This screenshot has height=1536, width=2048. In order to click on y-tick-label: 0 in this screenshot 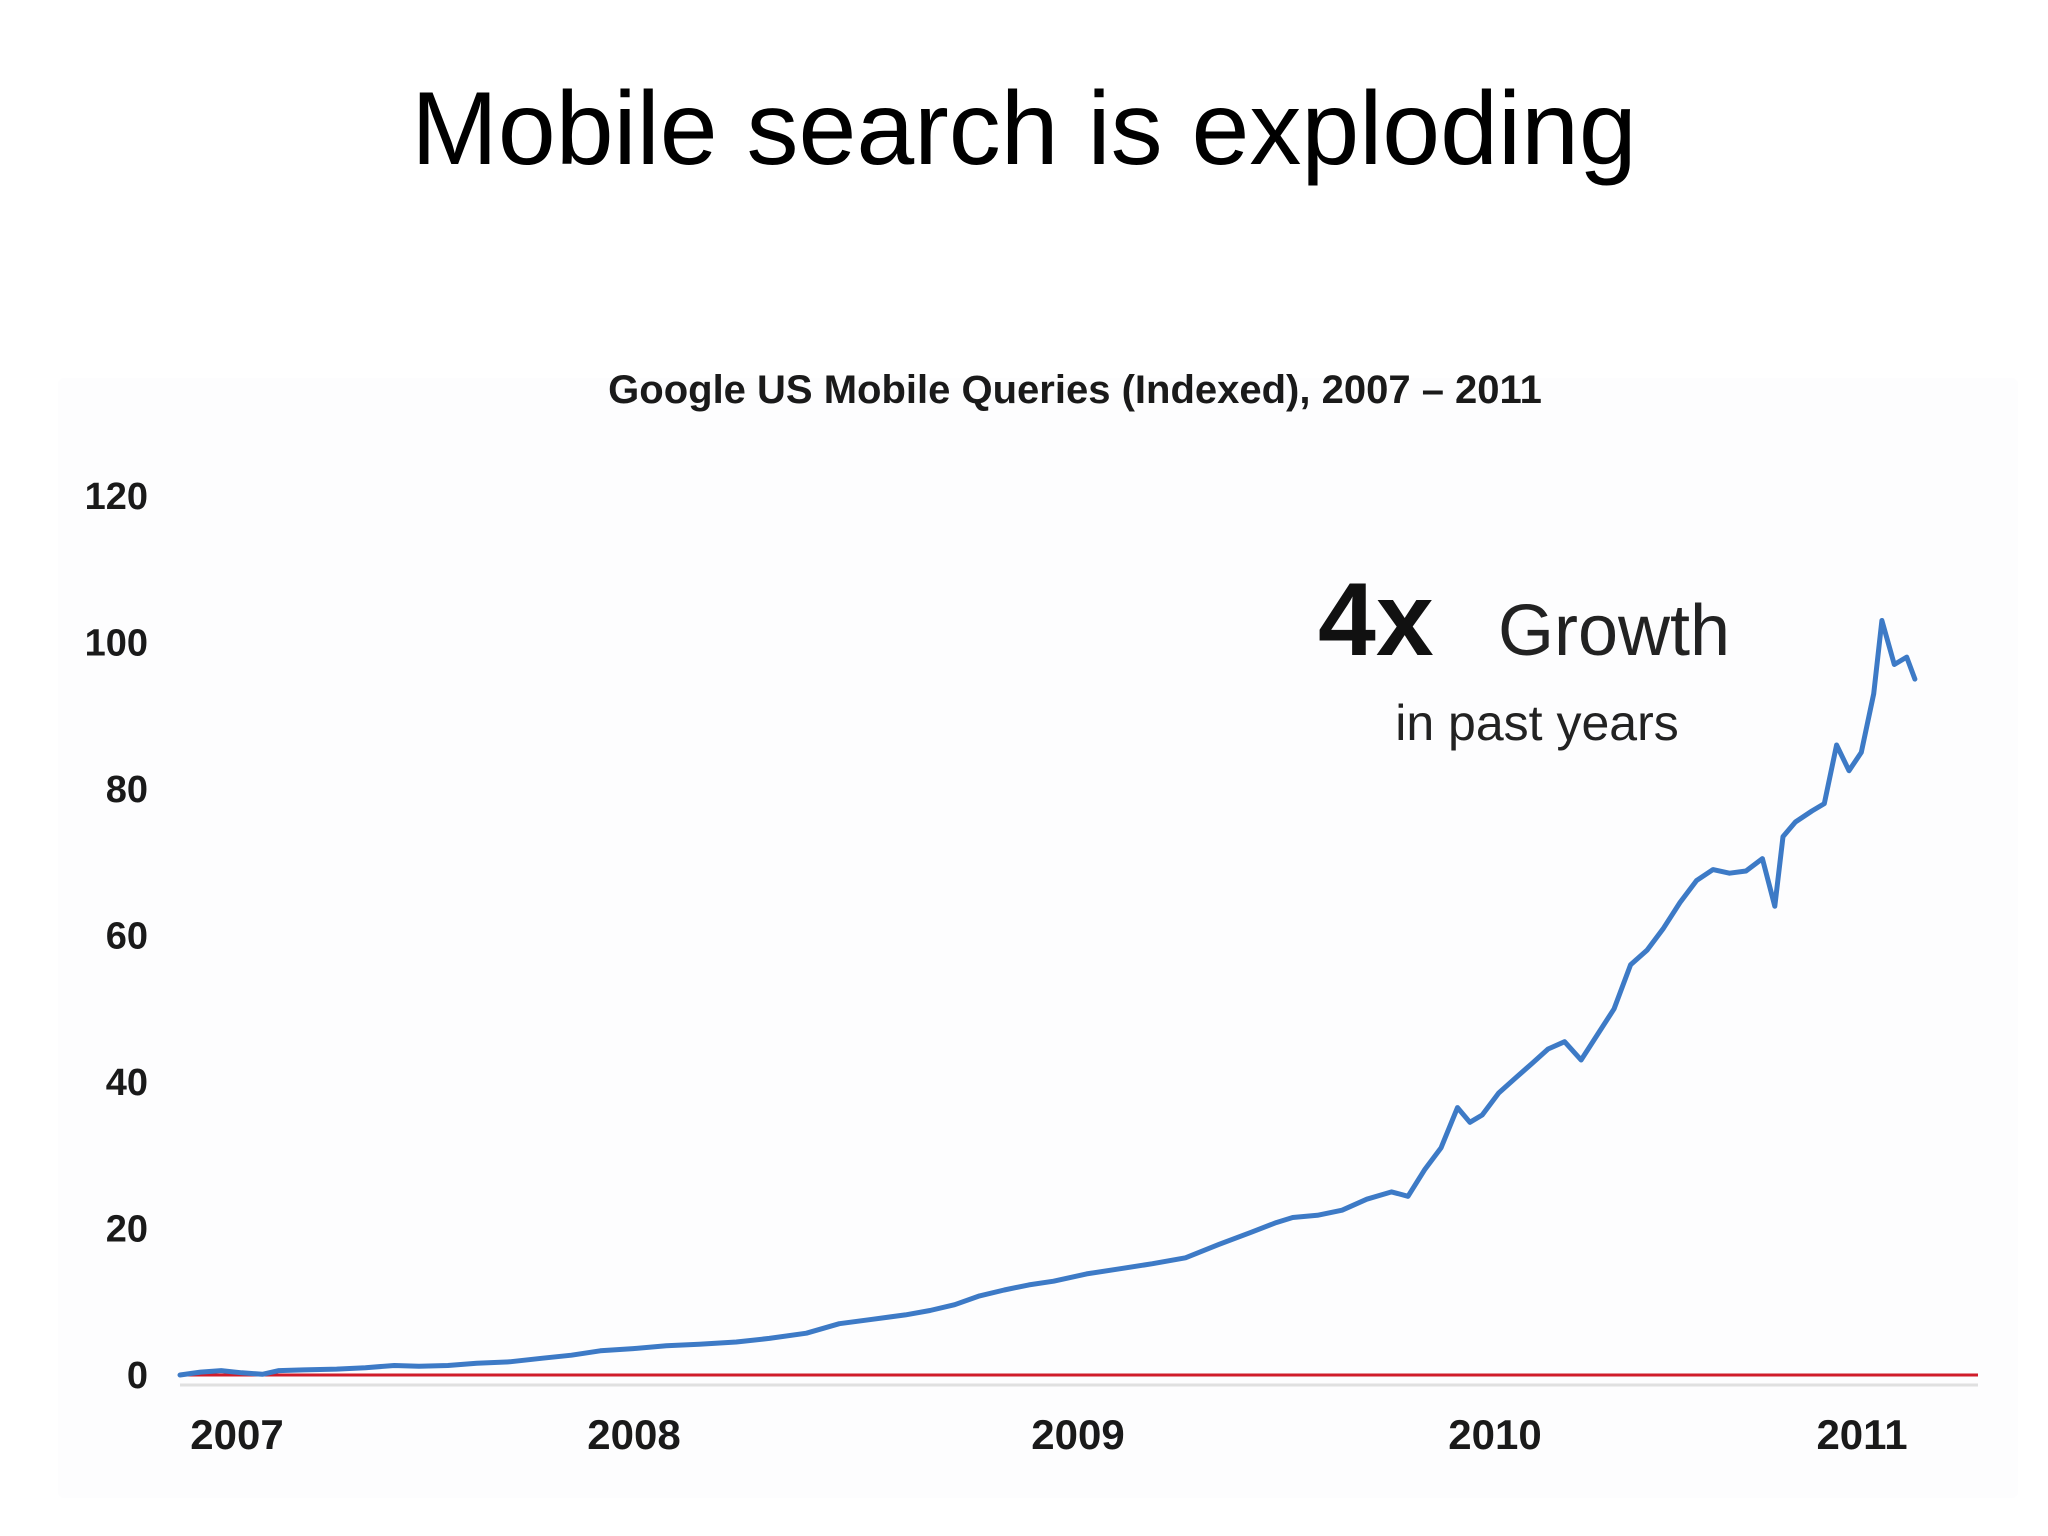, I will do `click(137, 1376)`.